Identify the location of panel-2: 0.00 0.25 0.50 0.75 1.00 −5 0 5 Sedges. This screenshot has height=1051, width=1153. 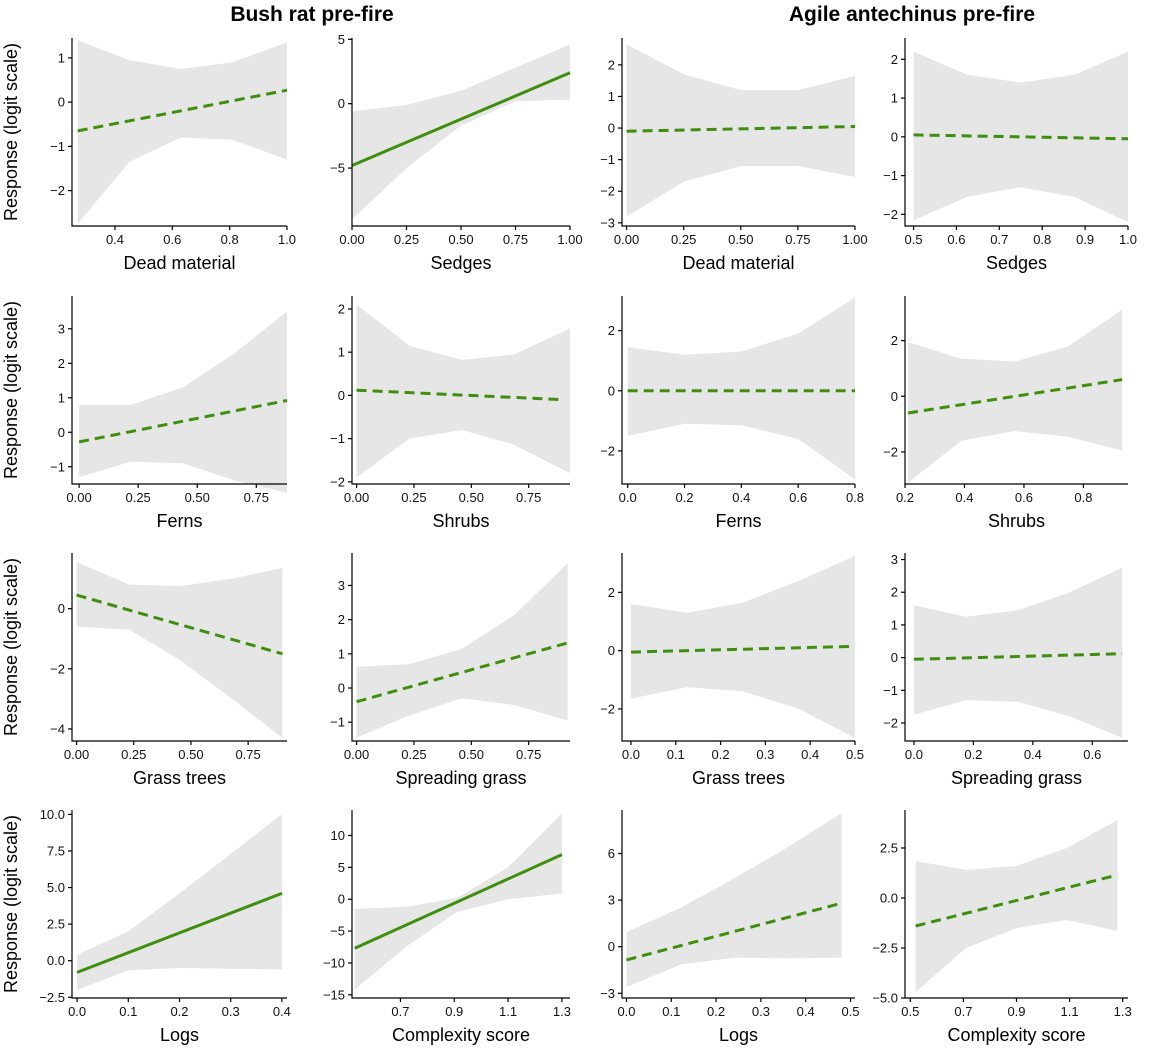
(456, 152).